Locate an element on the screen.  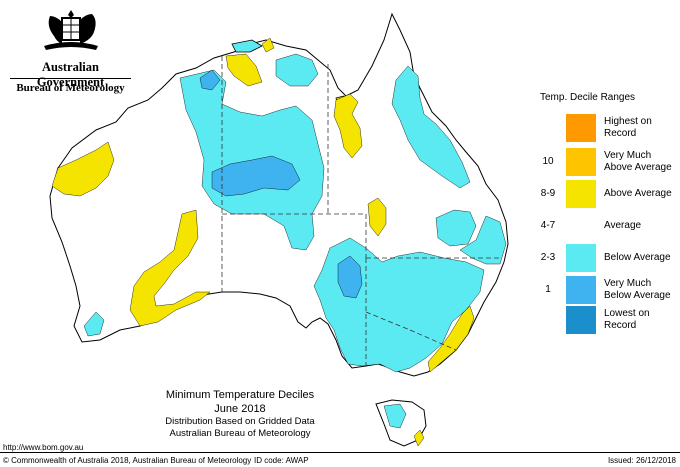
region-below-sw is located at coordinates (94, 324).